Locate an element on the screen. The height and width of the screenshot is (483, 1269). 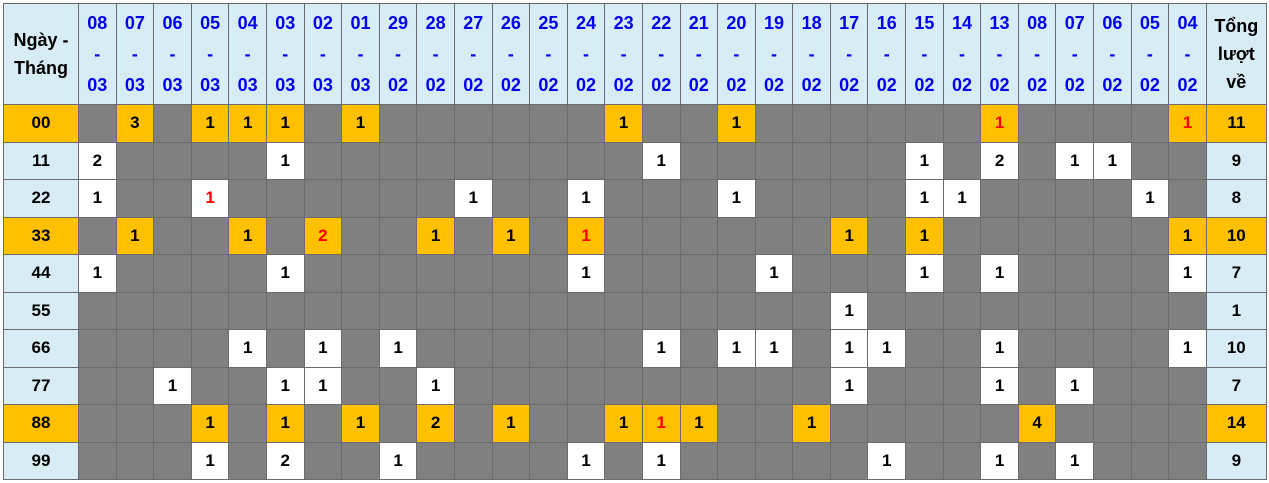
row-label: 77 is located at coordinates (41, 385).